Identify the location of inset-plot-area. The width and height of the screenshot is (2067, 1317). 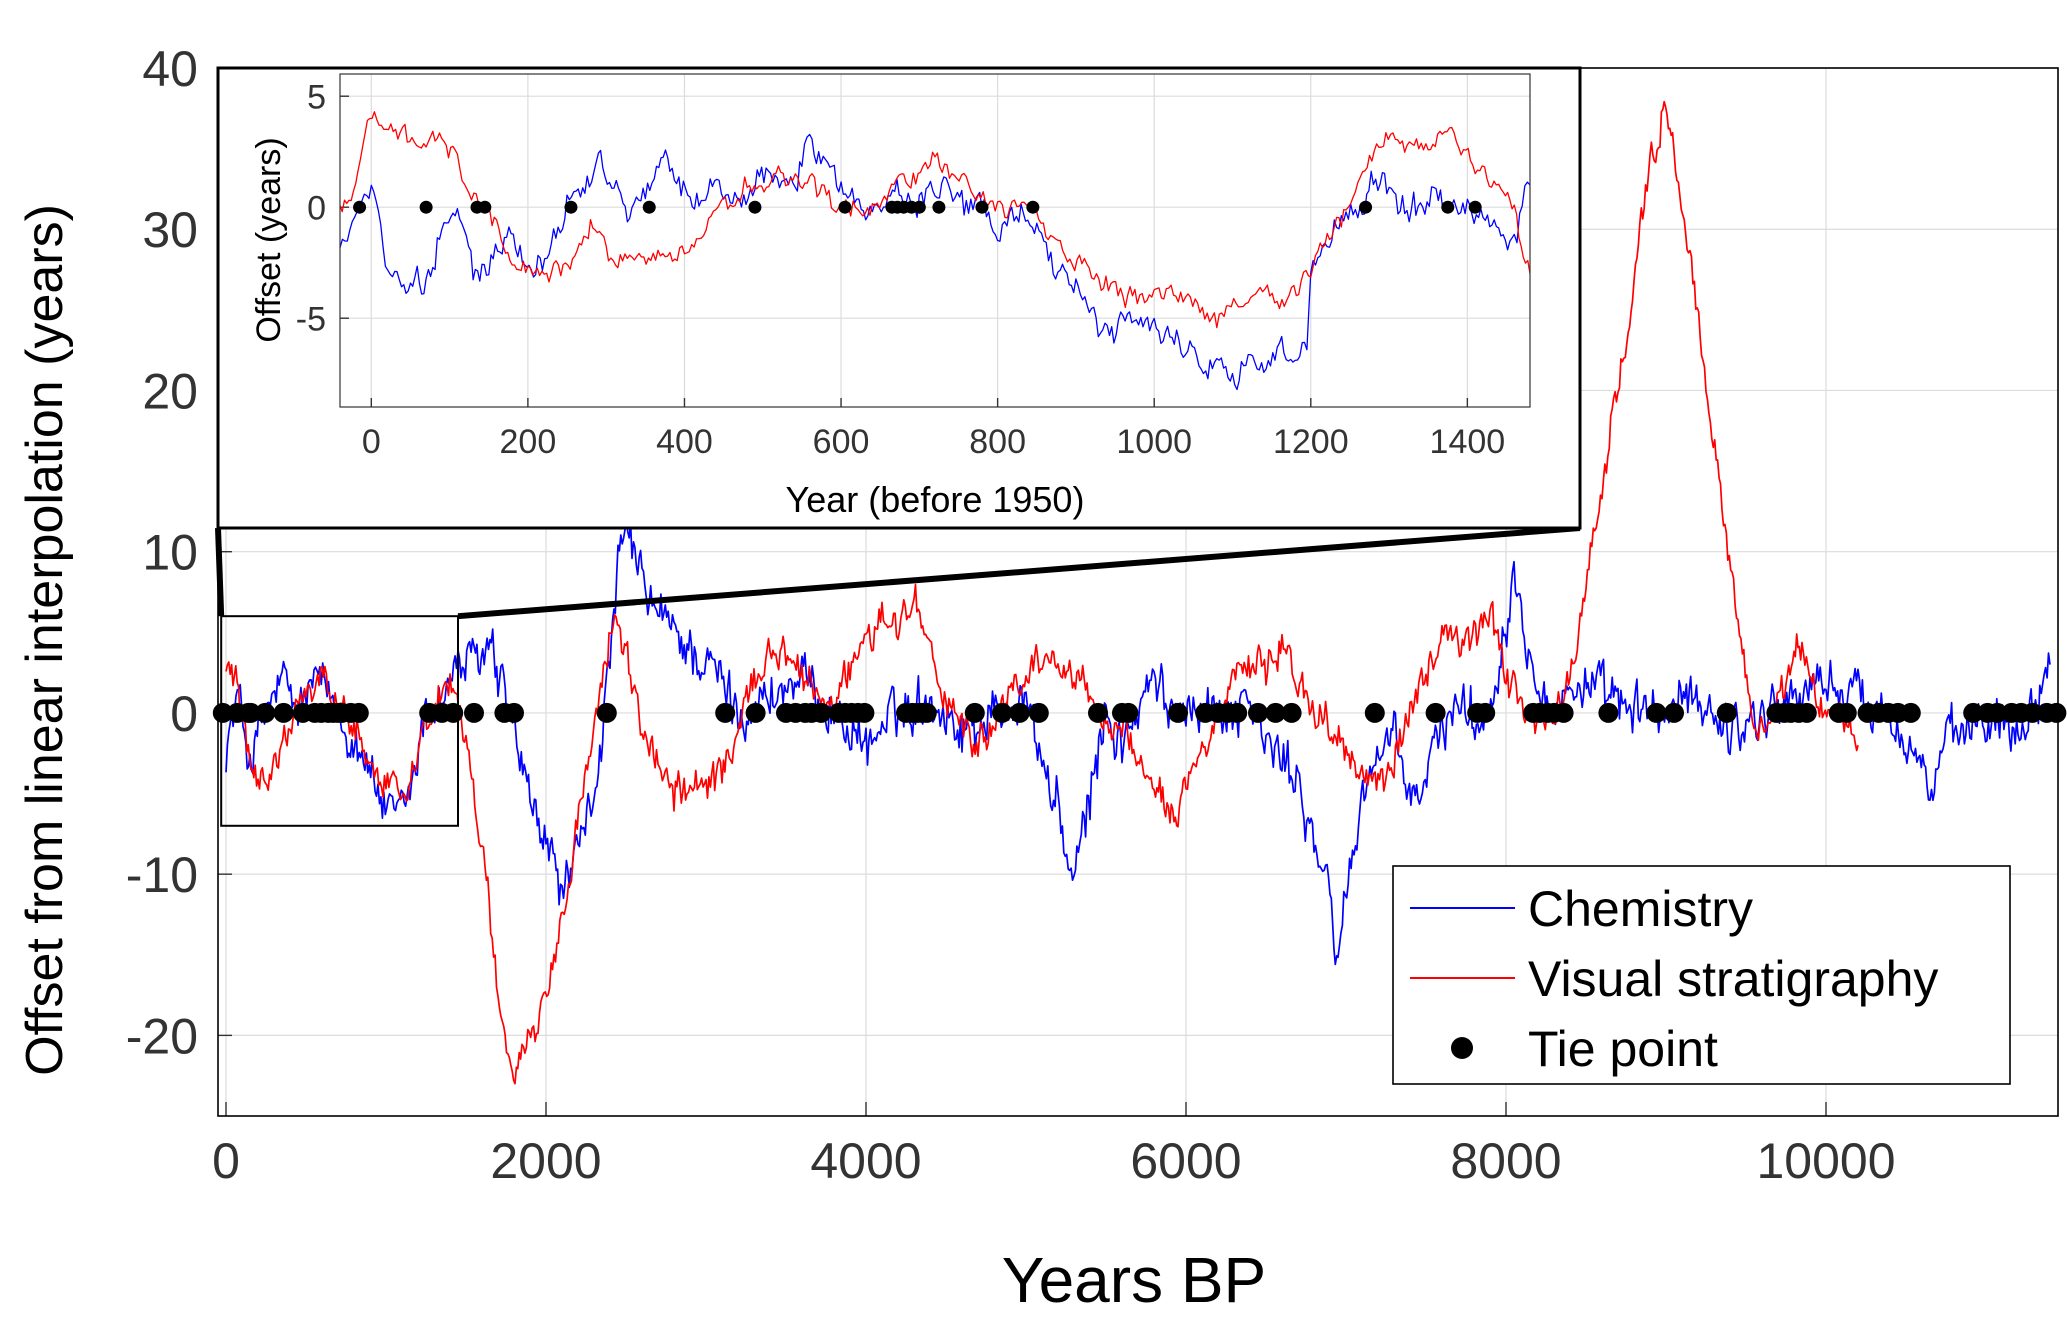
(935, 240).